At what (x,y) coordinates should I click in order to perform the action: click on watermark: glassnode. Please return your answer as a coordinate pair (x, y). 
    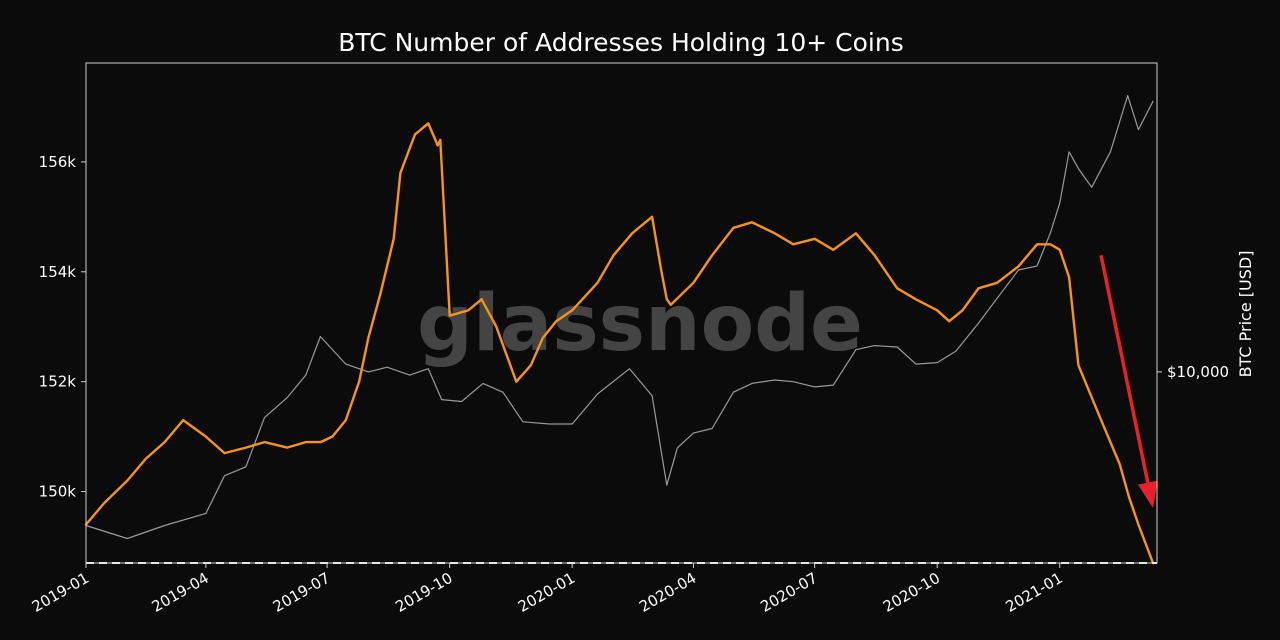
    Looking at the image, I should click on (640, 324).